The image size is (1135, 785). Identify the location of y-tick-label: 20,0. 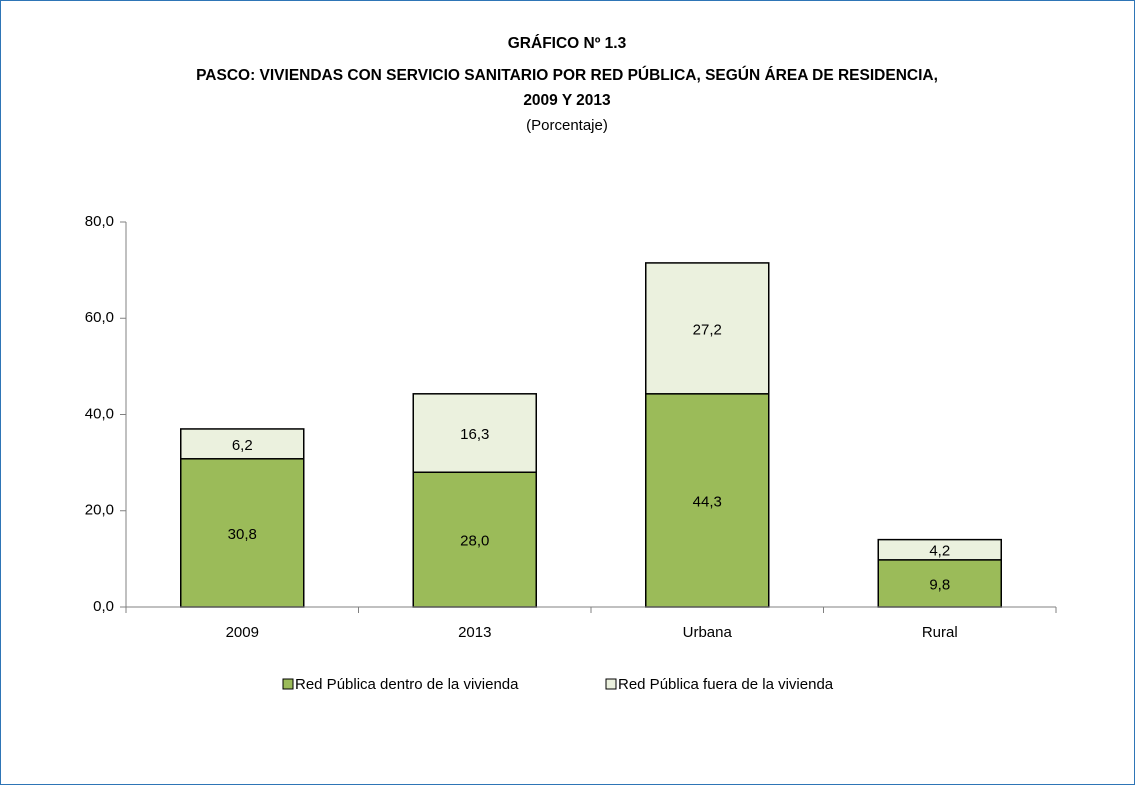
(99, 510).